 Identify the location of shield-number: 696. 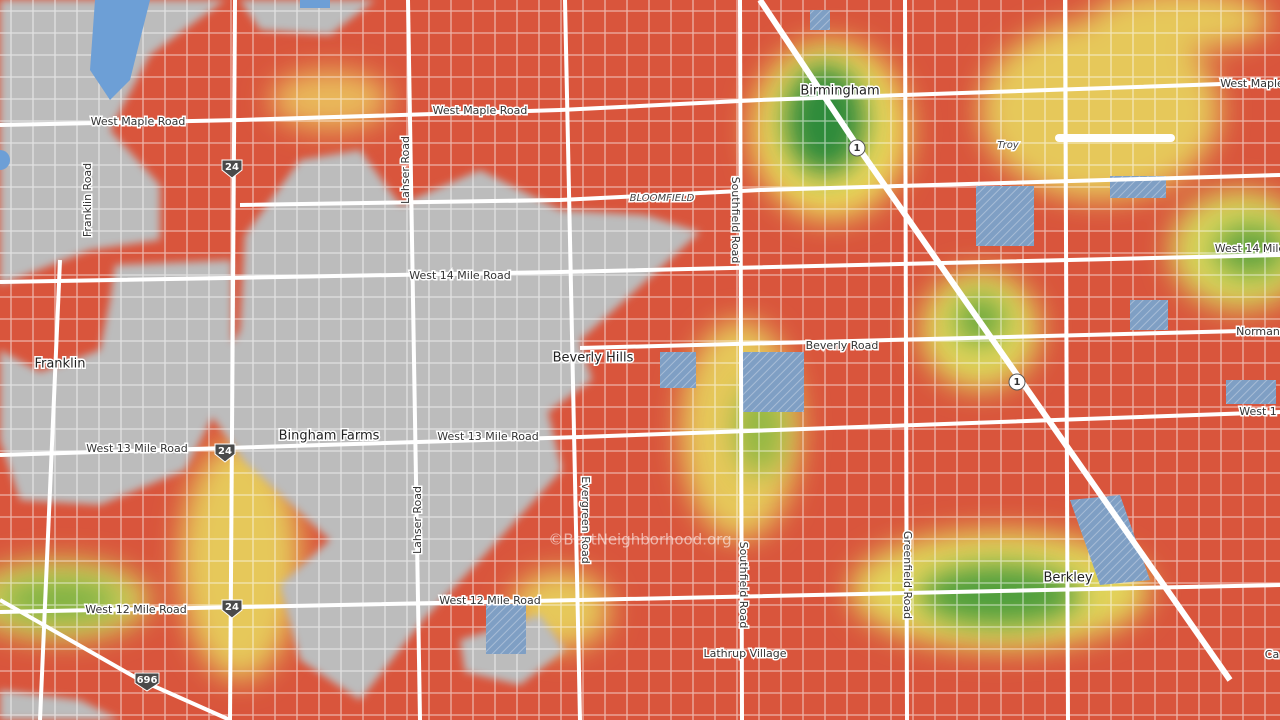
(147, 680).